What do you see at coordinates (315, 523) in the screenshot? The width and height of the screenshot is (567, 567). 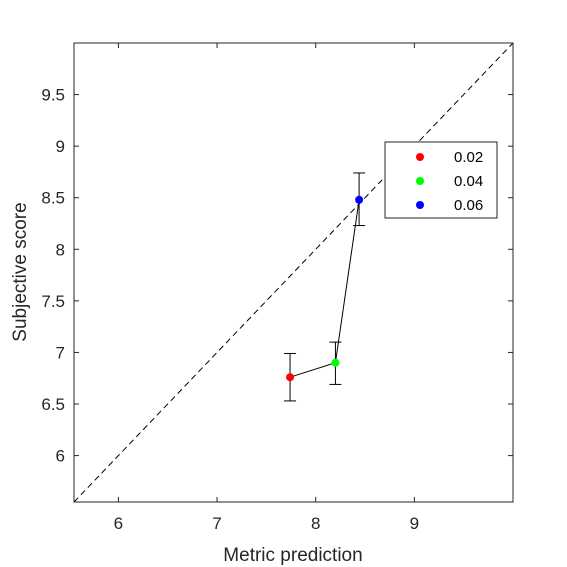 I see `x-tick-label: 8` at bounding box center [315, 523].